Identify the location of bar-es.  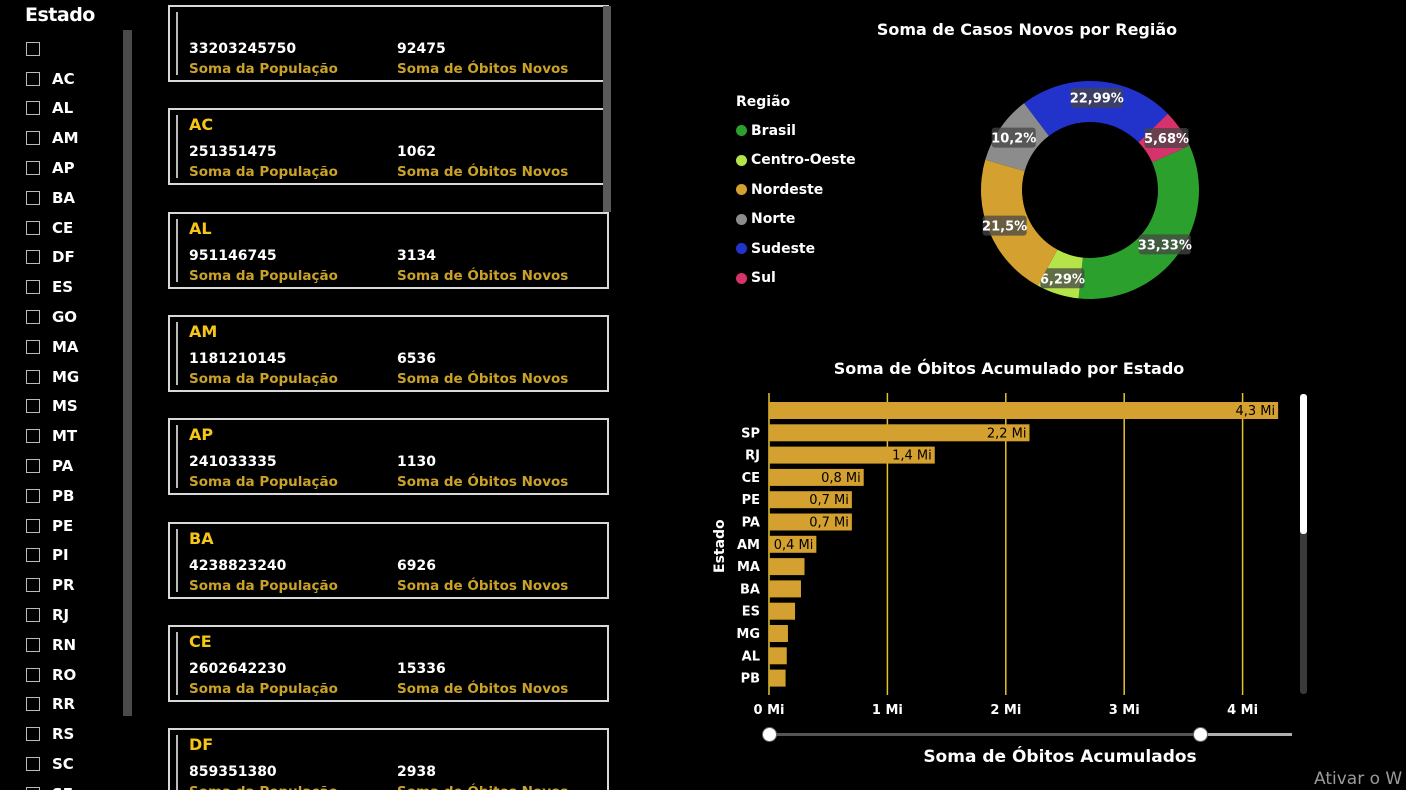
(782, 611).